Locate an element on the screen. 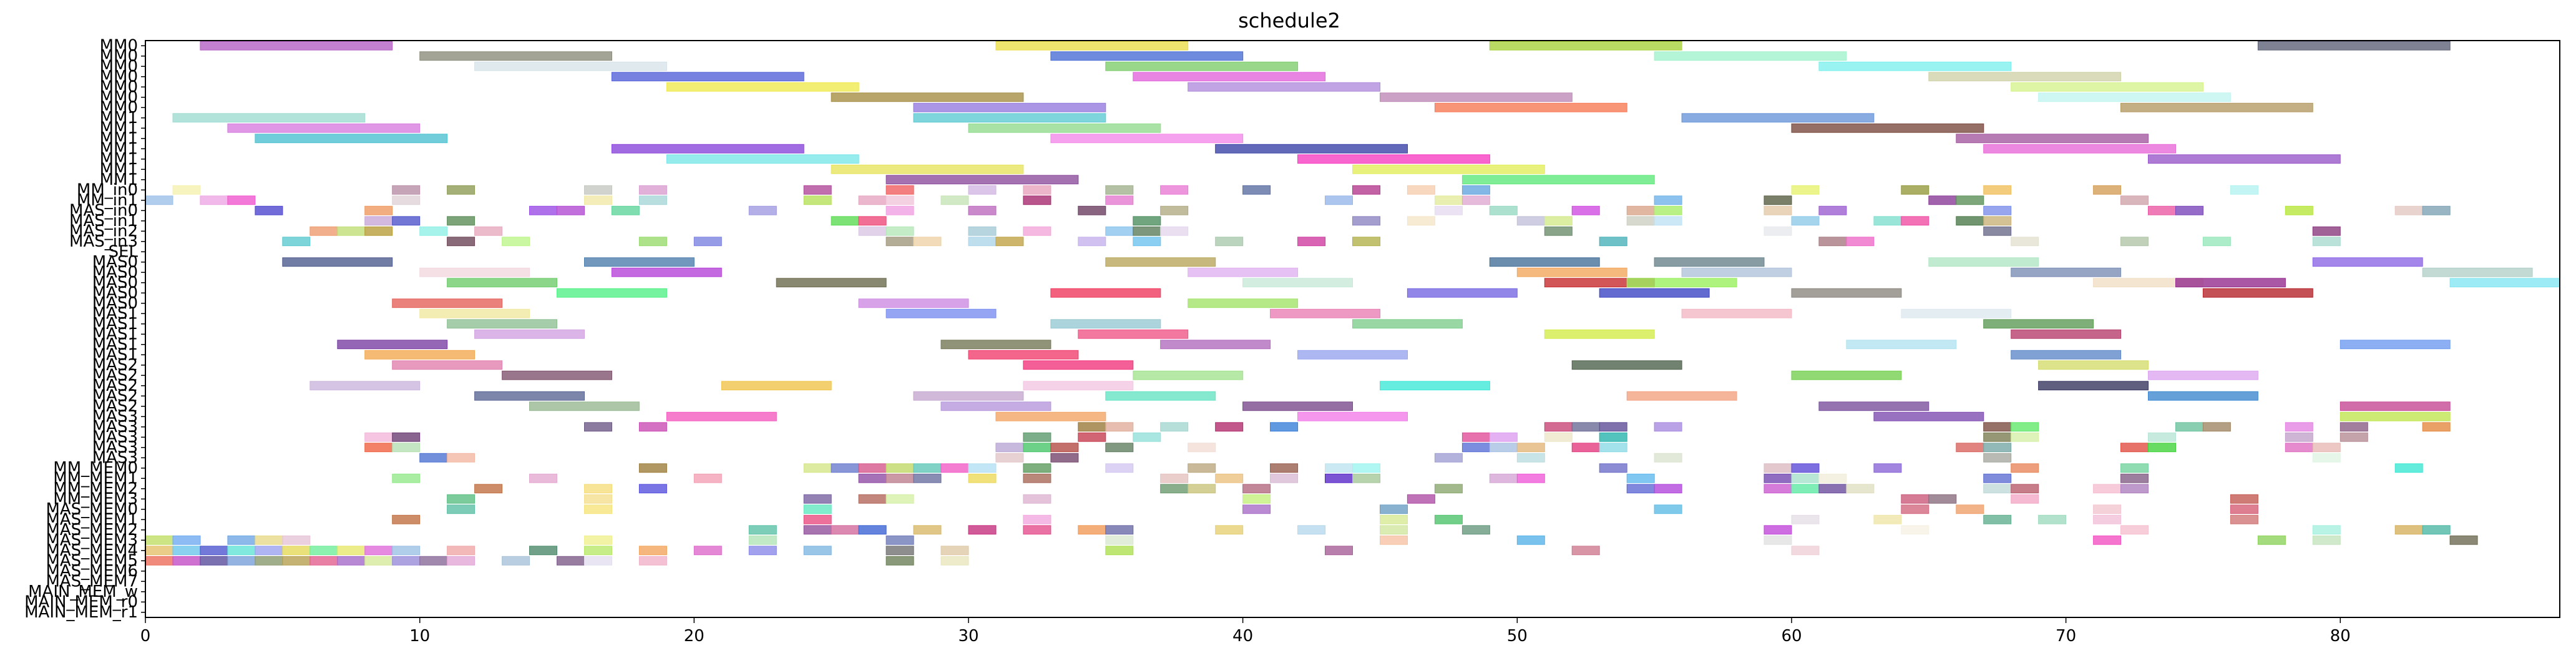 This screenshot has width=2576, height=658. x-tick-label: 0 is located at coordinates (145, 636).